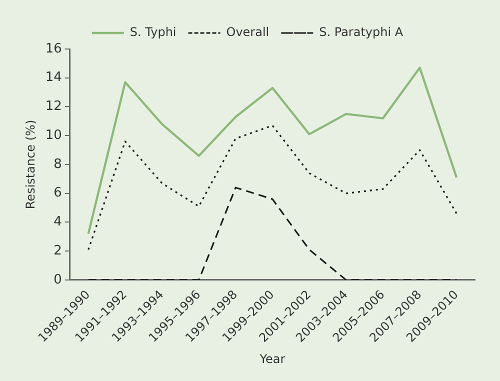  I want to click on y-tick-label: 4, so click(58, 222).